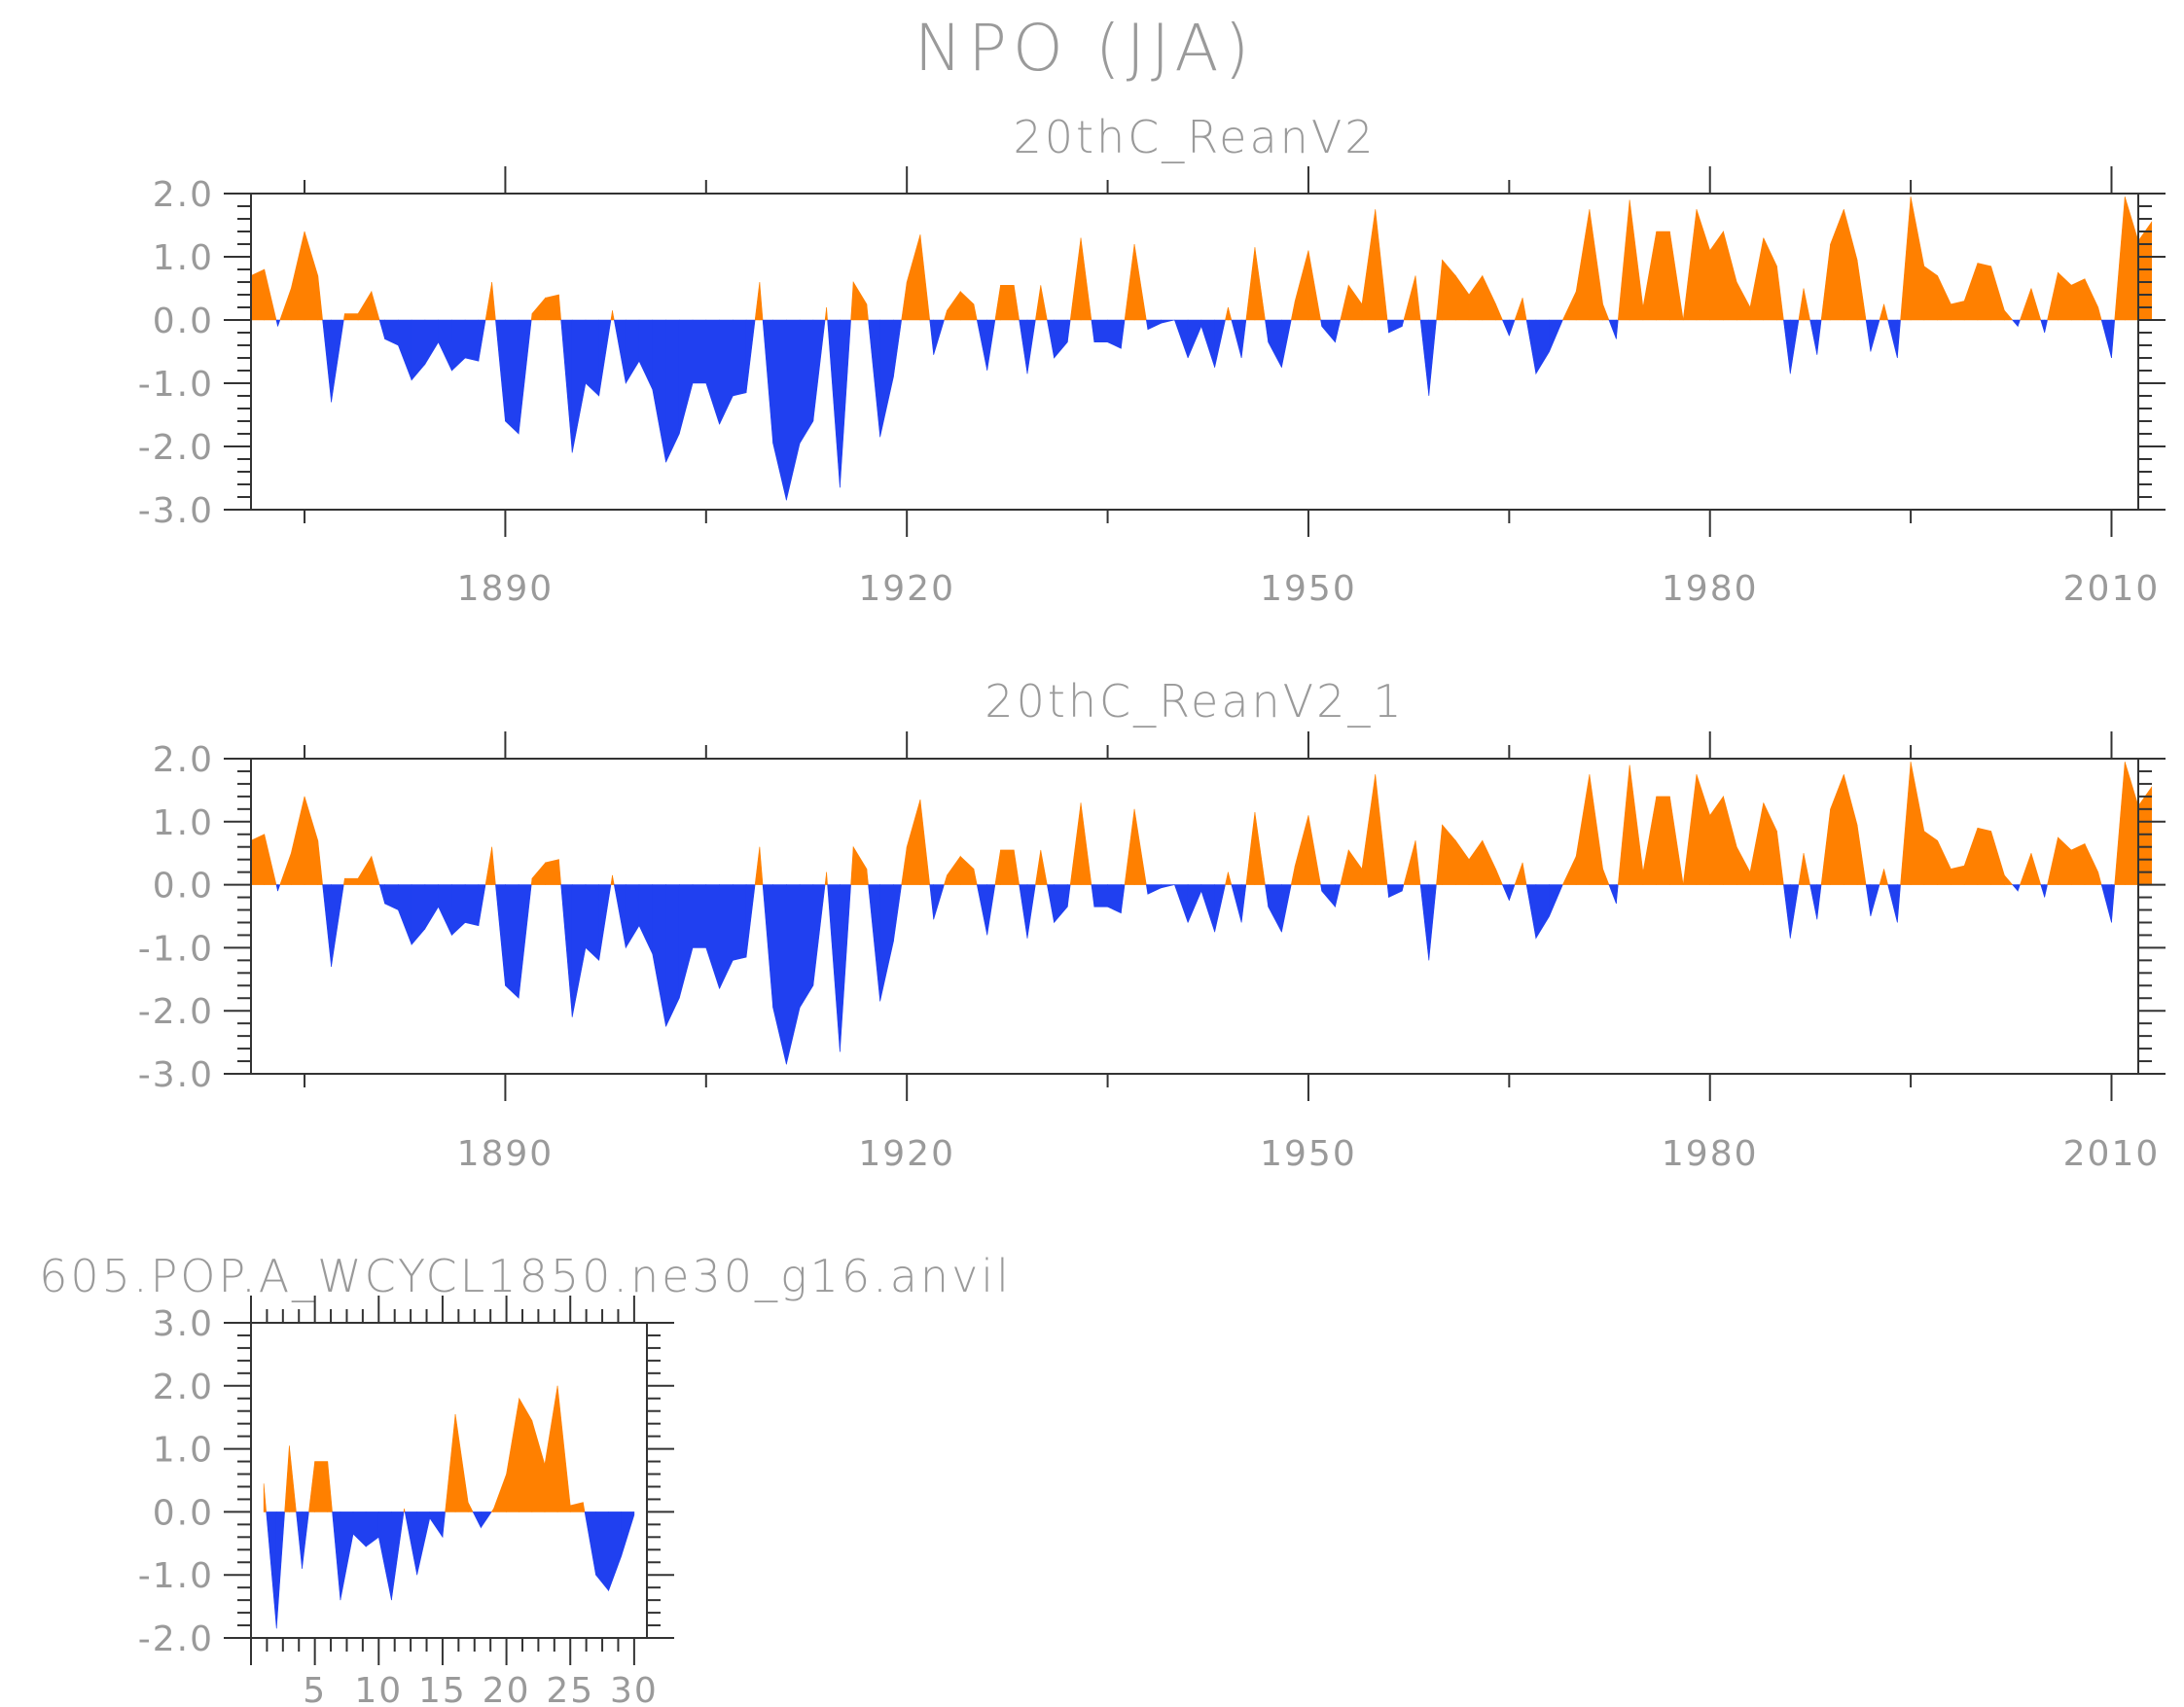 This screenshot has width=2184, height=1707. I want to click on x-tick-label: 1890, so click(506, 1154).